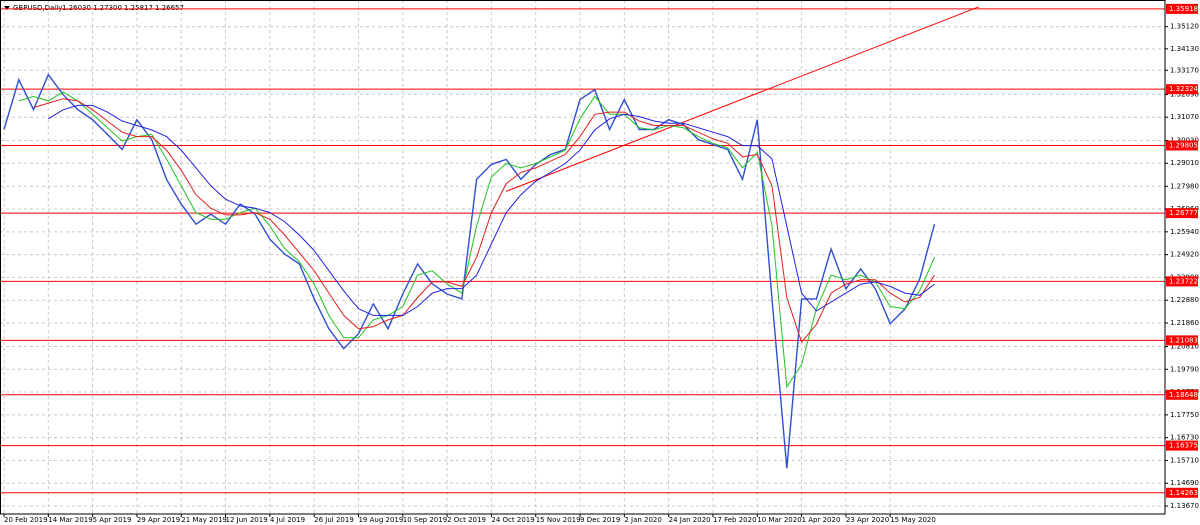 This screenshot has height=525, width=1200. I want to click on level-tag-label: 1.26777, so click(1183, 213).